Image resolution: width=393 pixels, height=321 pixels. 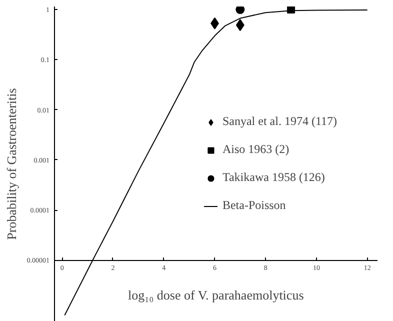 What do you see at coordinates (11, 164) in the screenshot?
I see `y-axis-title: Probability of Gastroenteritis` at bounding box center [11, 164].